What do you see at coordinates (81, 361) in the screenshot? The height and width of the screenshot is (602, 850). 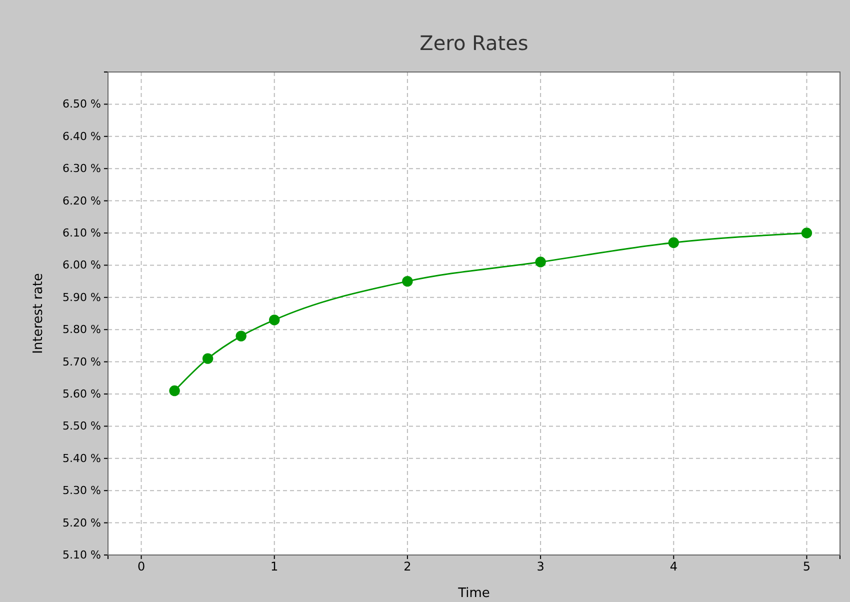 I see `y-tick-label: 5.70 %` at bounding box center [81, 361].